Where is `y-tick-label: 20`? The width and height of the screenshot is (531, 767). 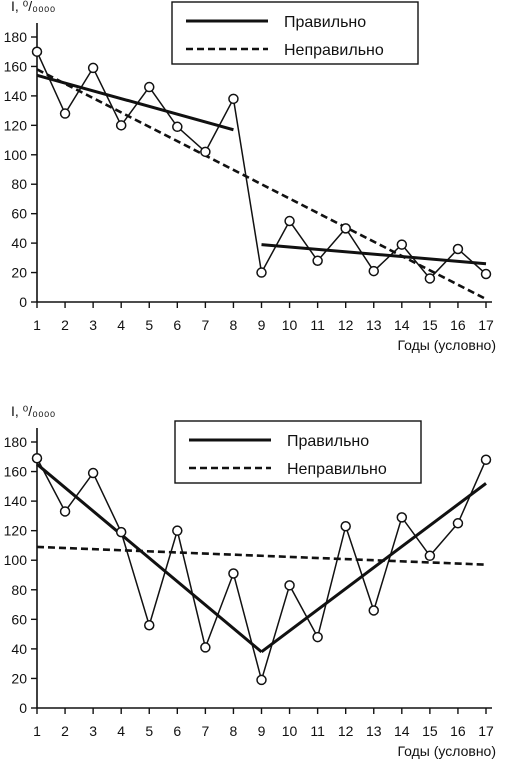 y-tick-label: 20 is located at coordinates (19, 678).